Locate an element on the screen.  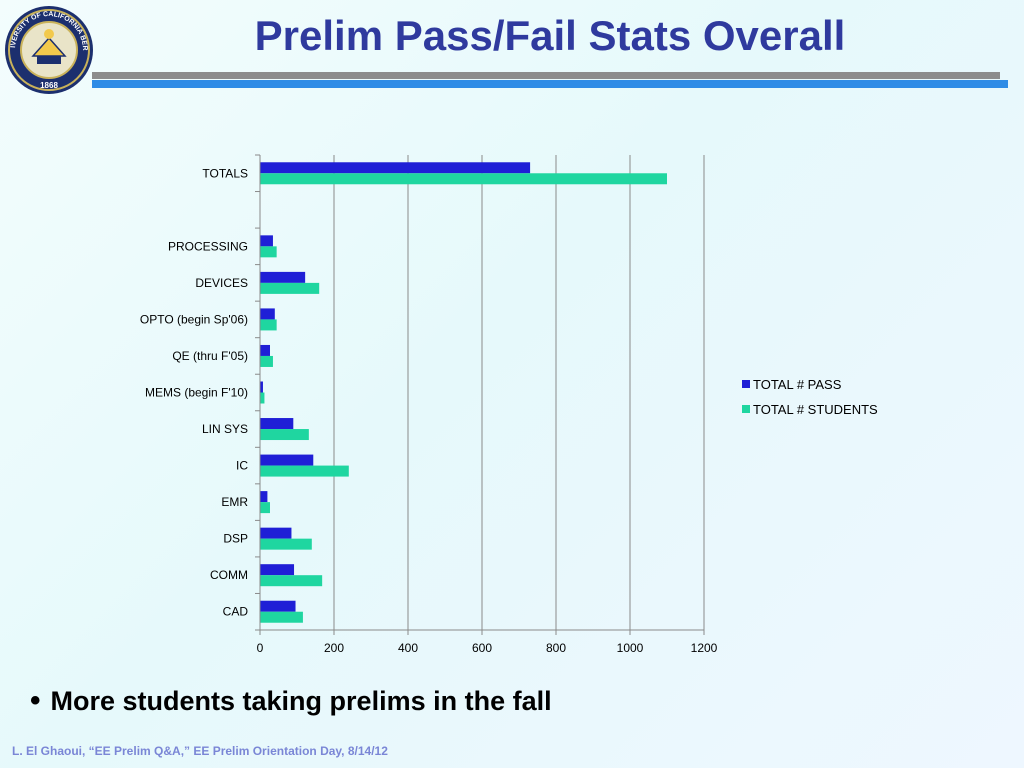
title-rule-gray is located at coordinates (546, 75).